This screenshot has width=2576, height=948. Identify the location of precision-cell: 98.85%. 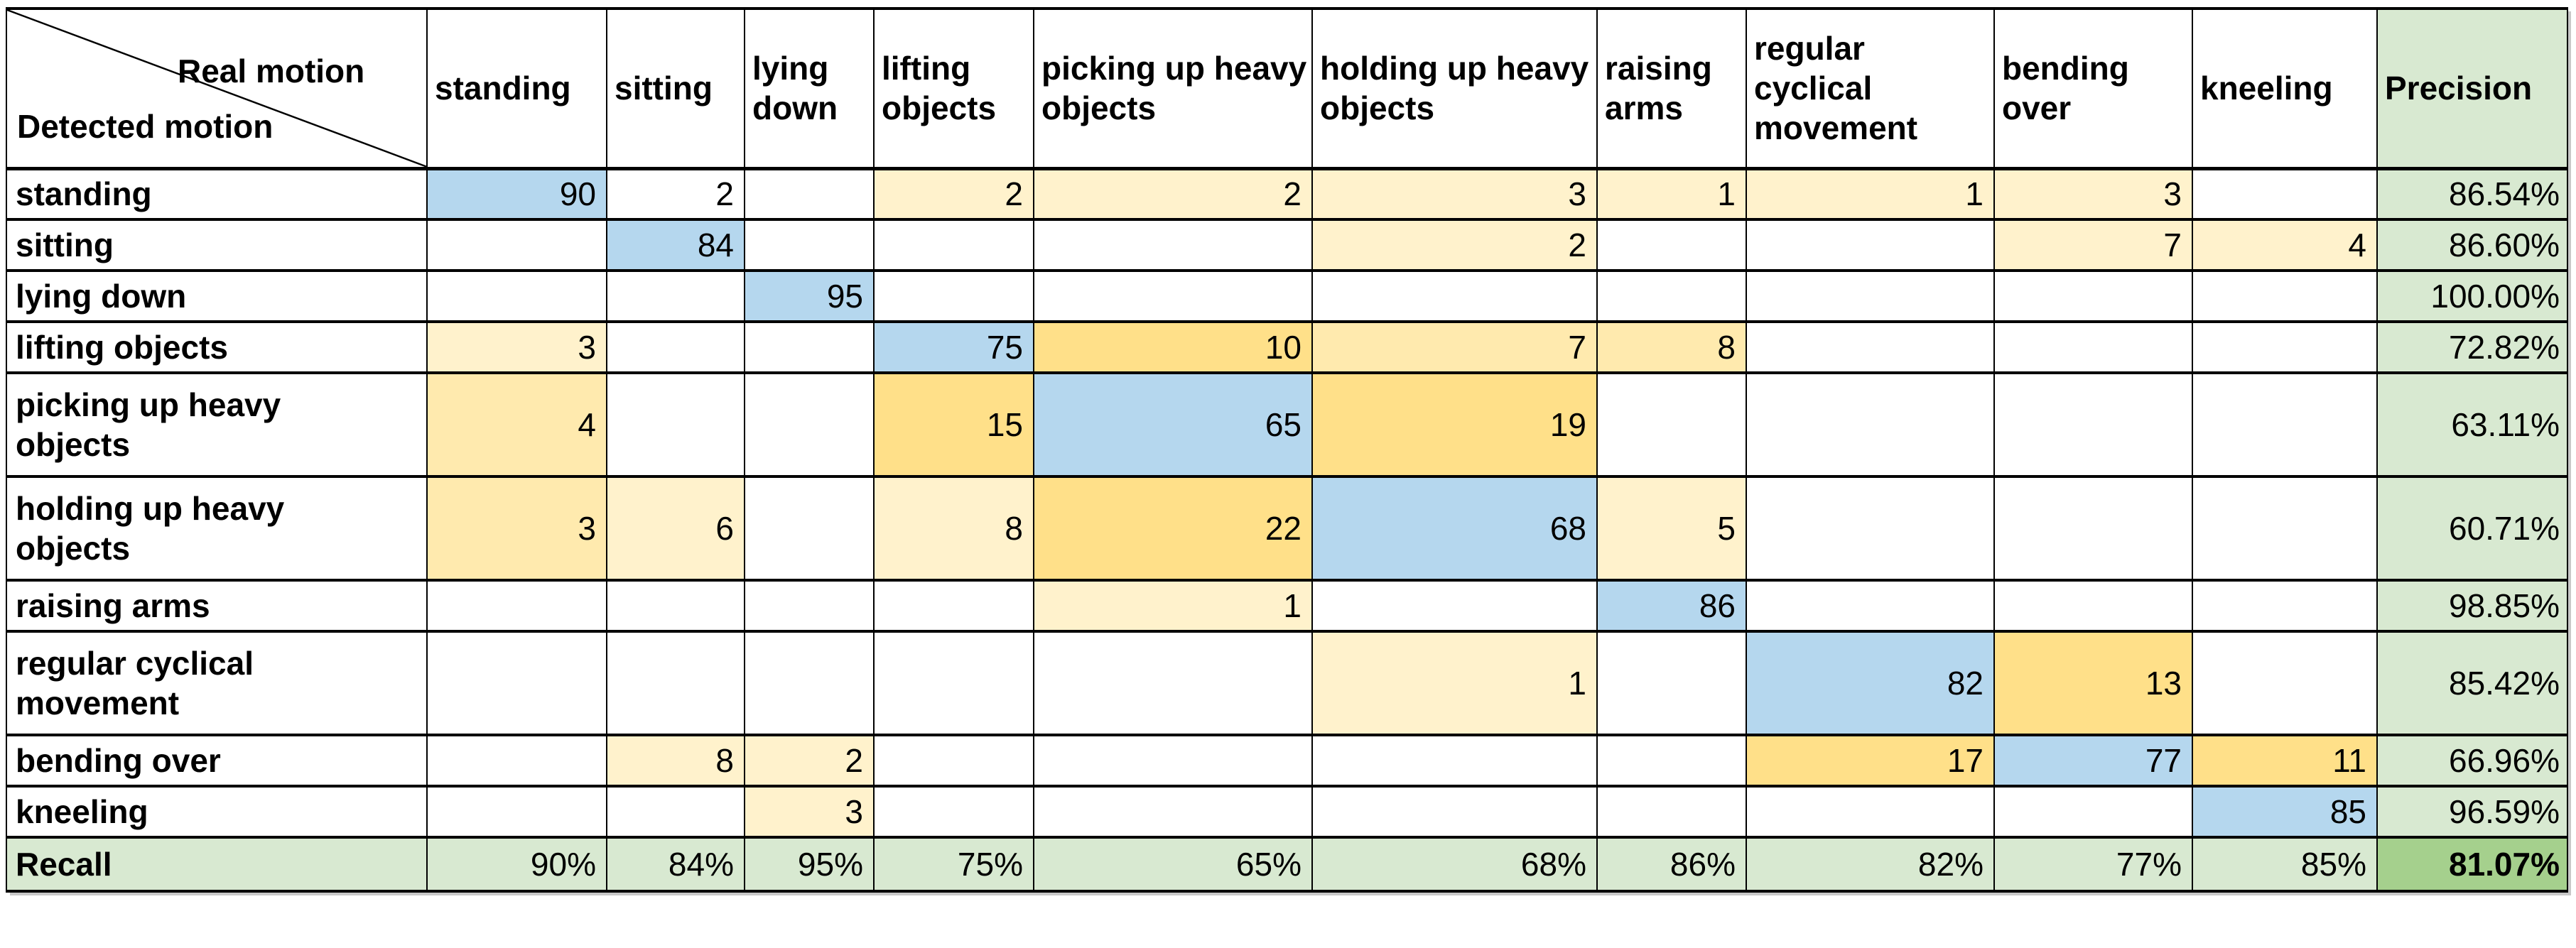
(2472, 606).